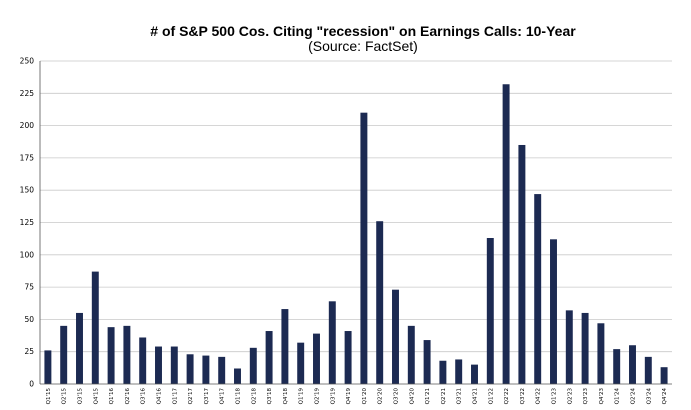 The image size is (691, 410). Describe the element at coordinates (649, 396) in the screenshot. I see `x-tick-label: Q3'24` at that location.